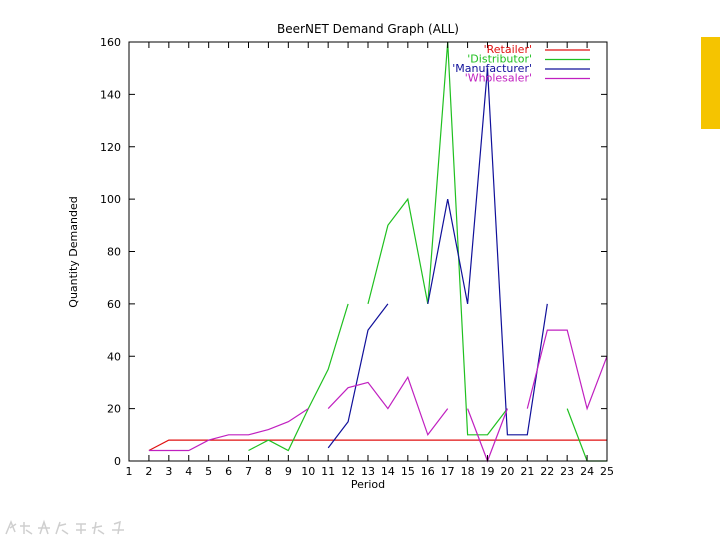 This screenshot has width=720, height=540. What do you see at coordinates (468, 471) in the screenshot?
I see `x-tick-label: 18` at bounding box center [468, 471].